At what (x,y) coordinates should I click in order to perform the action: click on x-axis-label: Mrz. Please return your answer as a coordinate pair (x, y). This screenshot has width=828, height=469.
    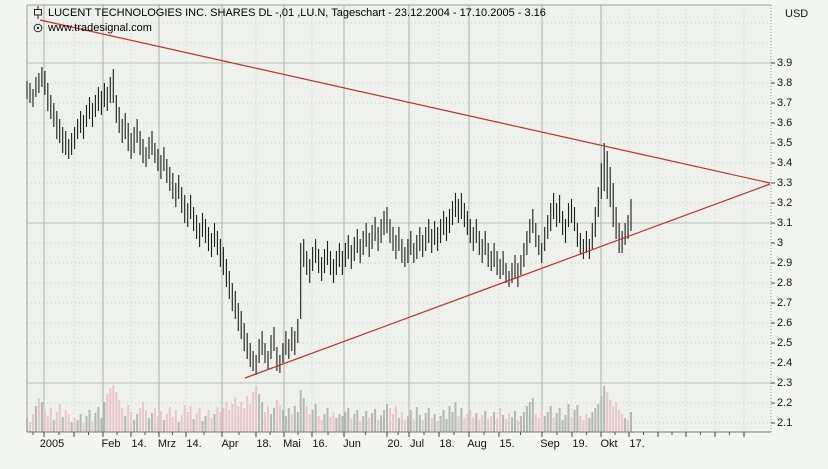
    Looking at the image, I should click on (167, 444).